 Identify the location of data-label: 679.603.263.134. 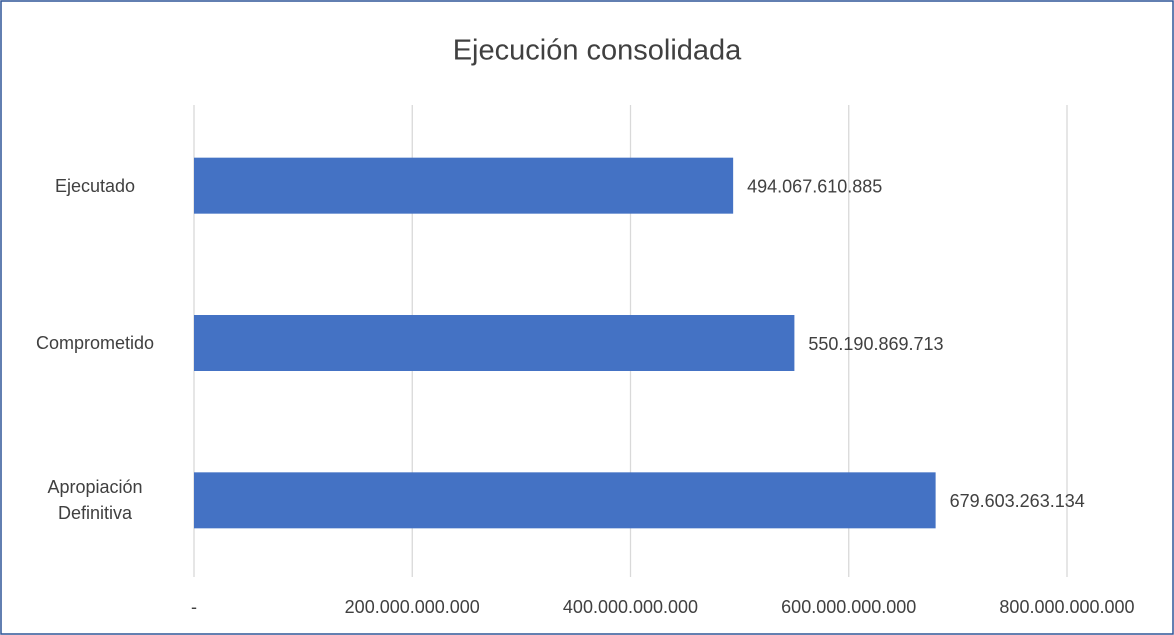
(1017, 501).